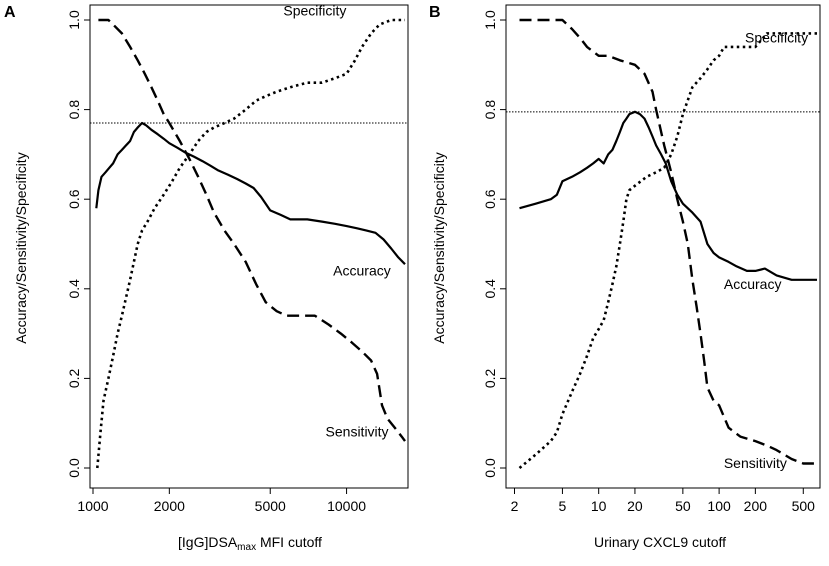  I want to click on x-tick-label: 10000, so click(346, 506).